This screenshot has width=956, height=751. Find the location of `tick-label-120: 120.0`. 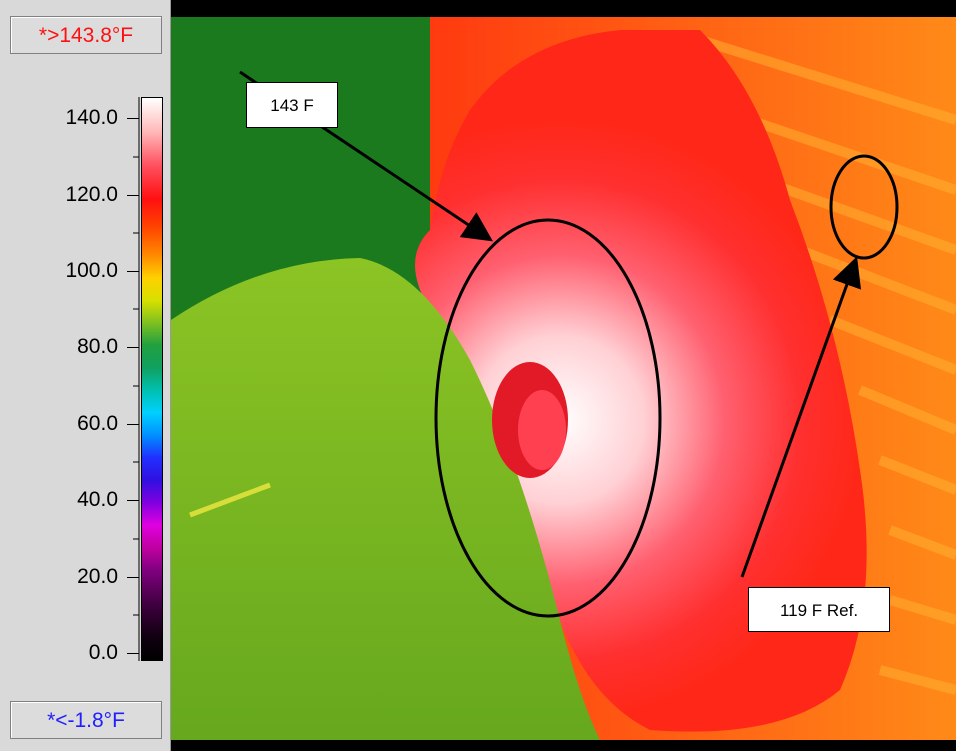

tick-label-120: 120.0 is located at coordinates (91, 194).